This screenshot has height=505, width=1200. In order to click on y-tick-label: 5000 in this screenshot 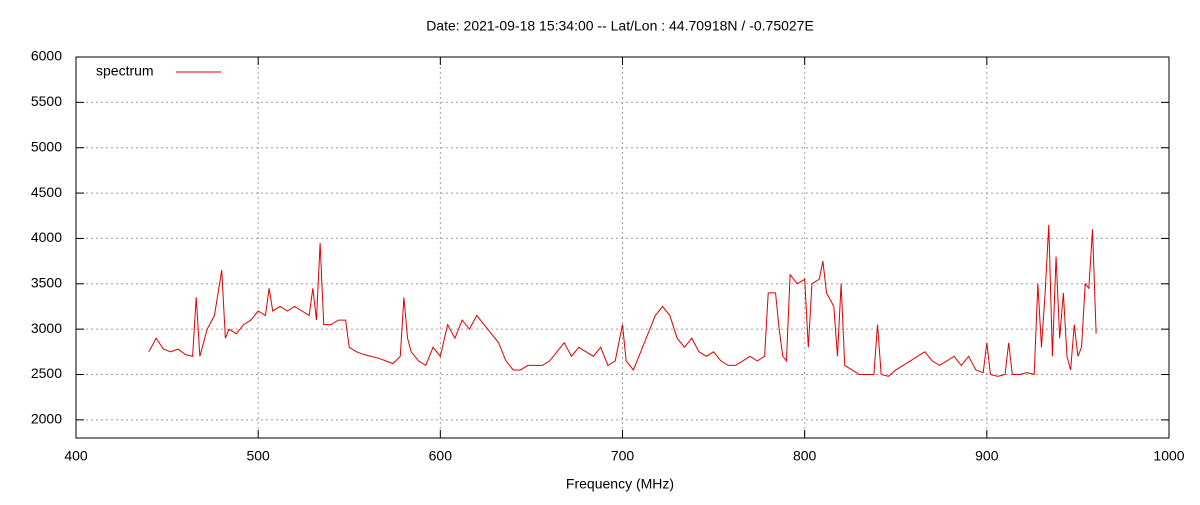, I will do `click(46, 146)`.